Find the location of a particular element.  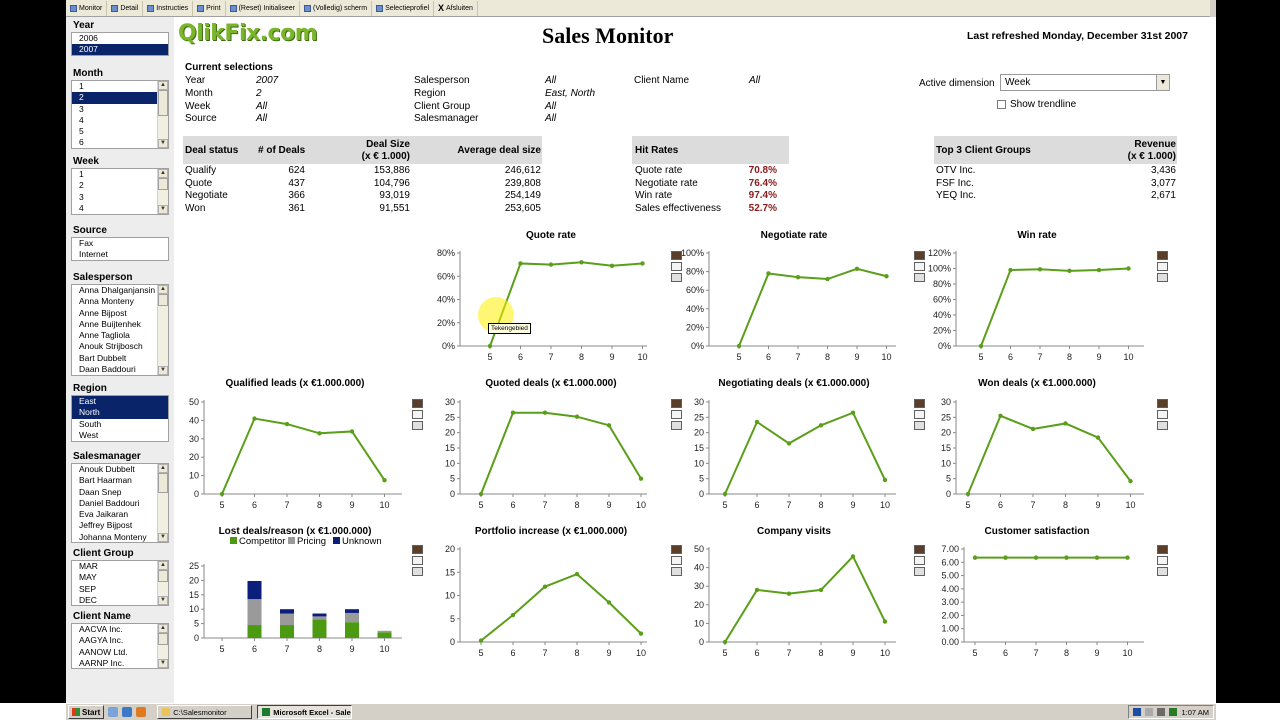

salesperson-item: Anna Monteny is located at coordinates (106, 301).